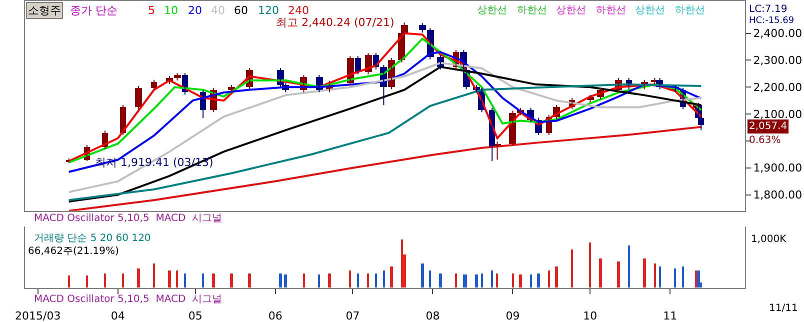  What do you see at coordinates (513, 315) in the screenshot?
I see `x-tick-label: 09` at bounding box center [513, 315].